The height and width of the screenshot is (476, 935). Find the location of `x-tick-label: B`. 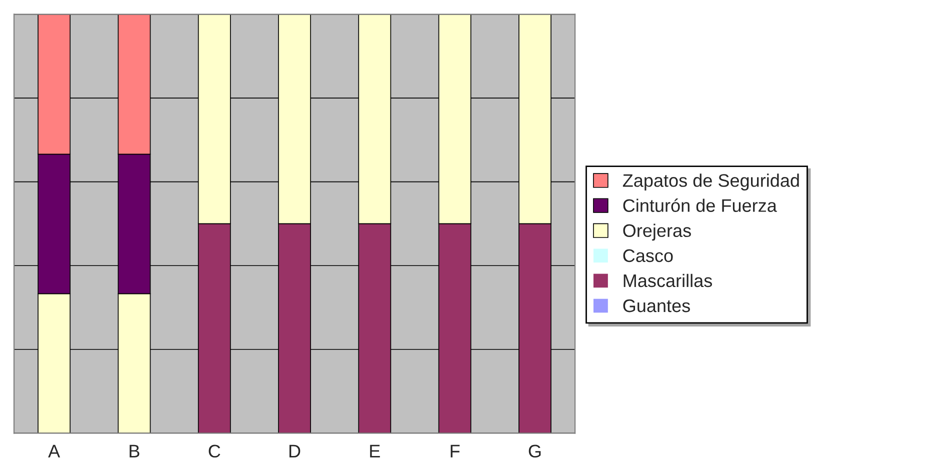

x-tick-label: B is located at coordinates (135, 451).